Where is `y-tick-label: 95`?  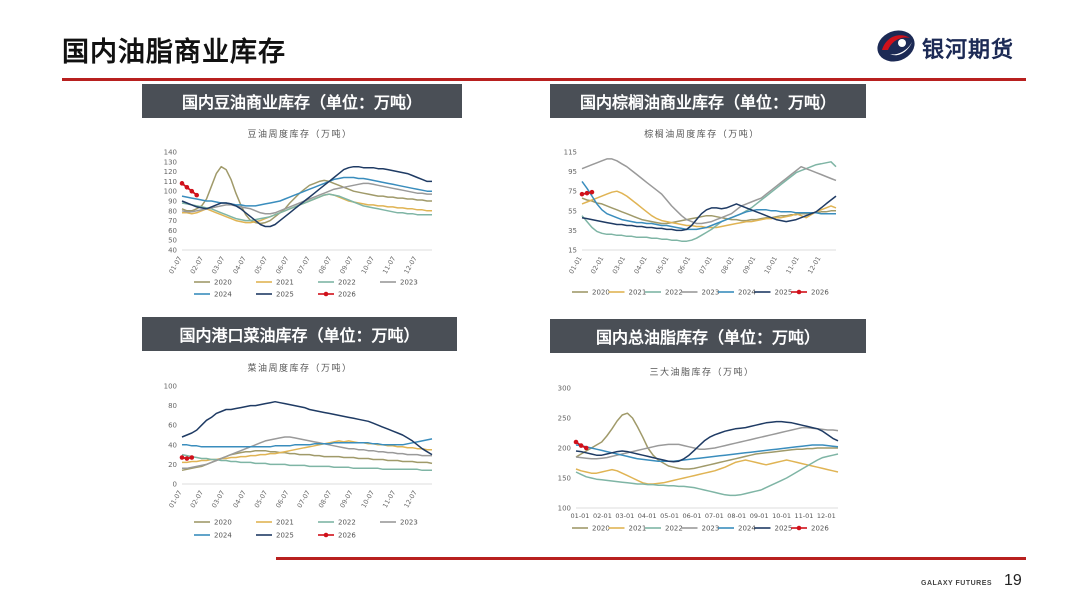 y-tick-label: 95 is located at coordinates (572, 172).